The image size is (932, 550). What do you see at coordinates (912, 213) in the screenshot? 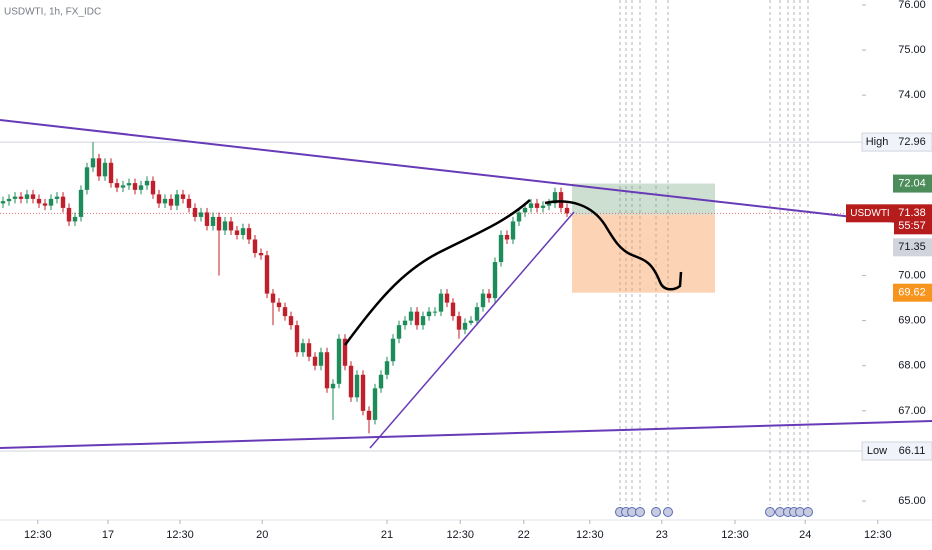
I see `last-price-label: 71.38` at bounding box center [912, 213].